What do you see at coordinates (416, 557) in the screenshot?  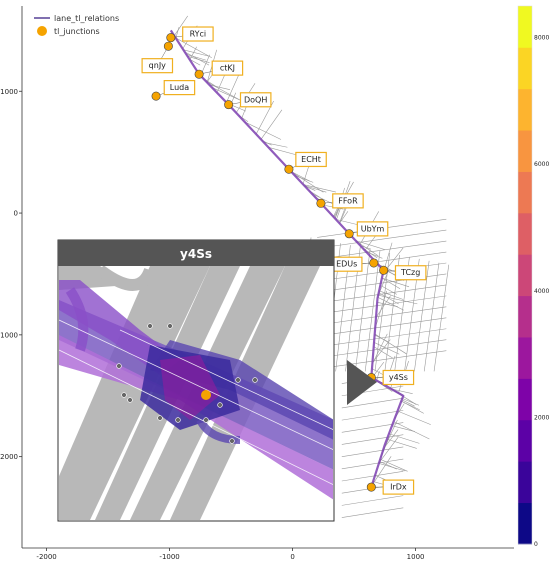 I see `x-tick-label: 1000` at bounding box center [416, 557].